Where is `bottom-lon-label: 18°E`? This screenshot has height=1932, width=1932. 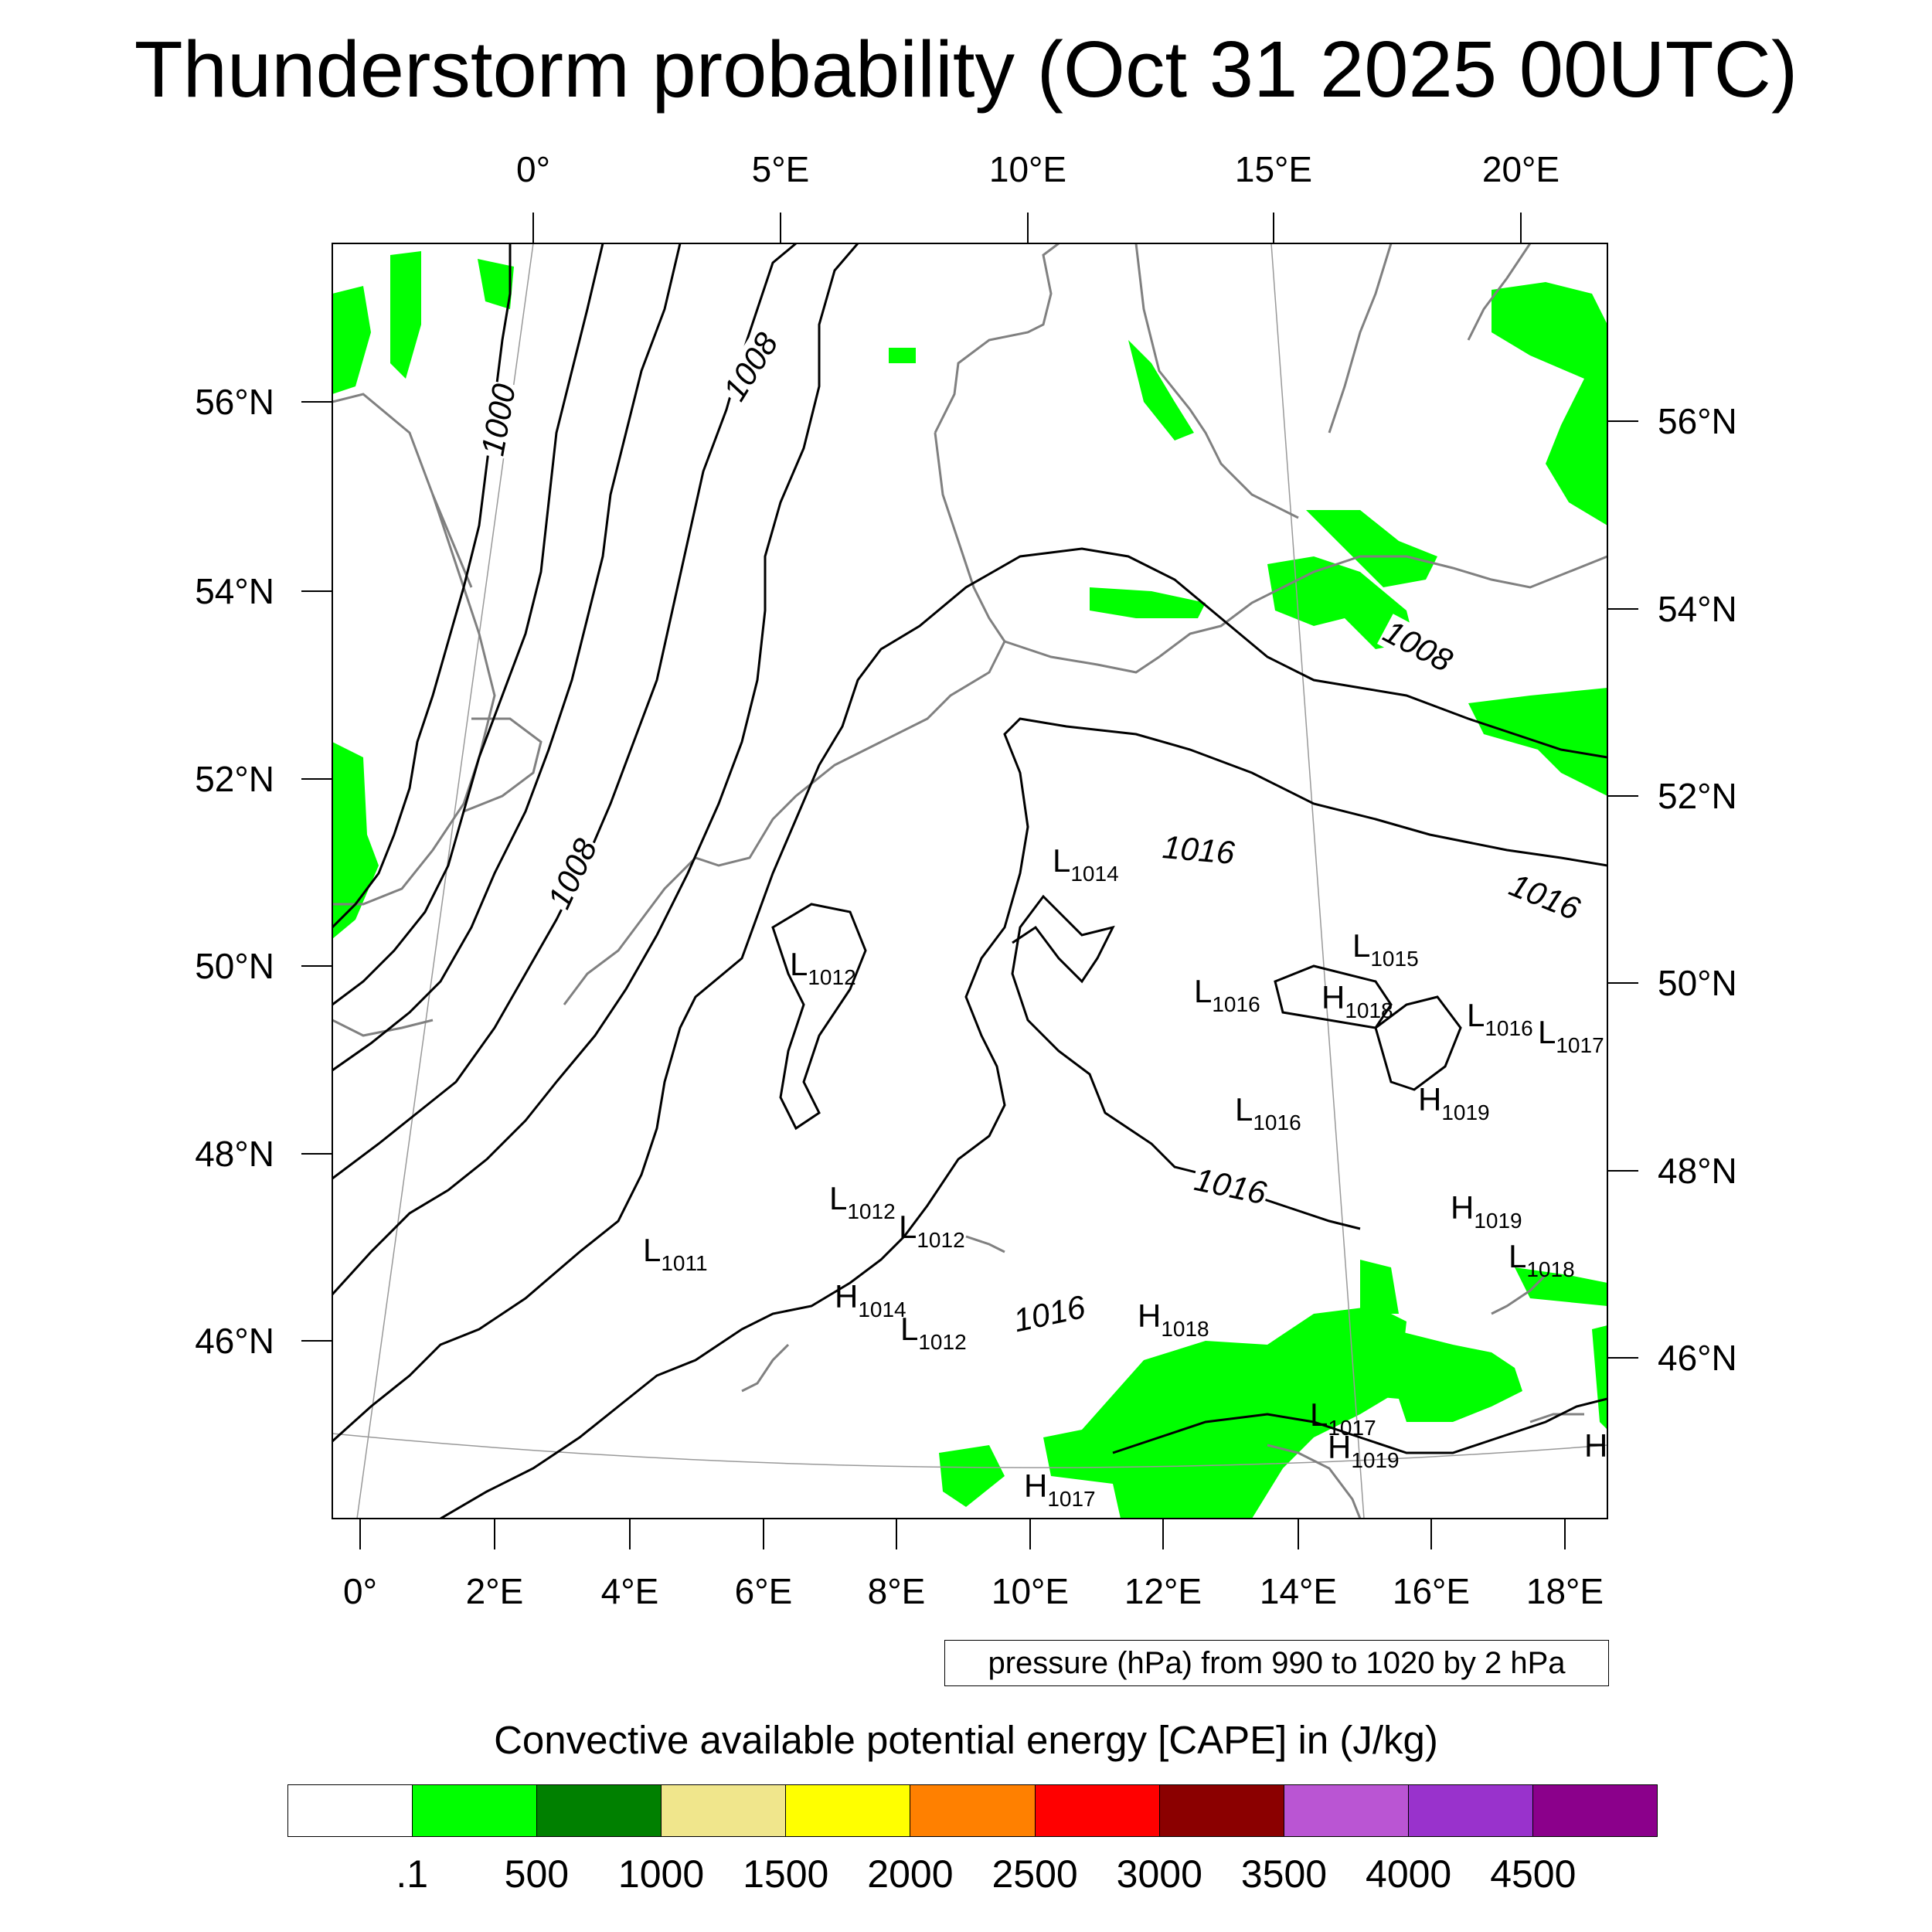
bottom-lon-label: 18°E is located at coordinates (1565, 1591).